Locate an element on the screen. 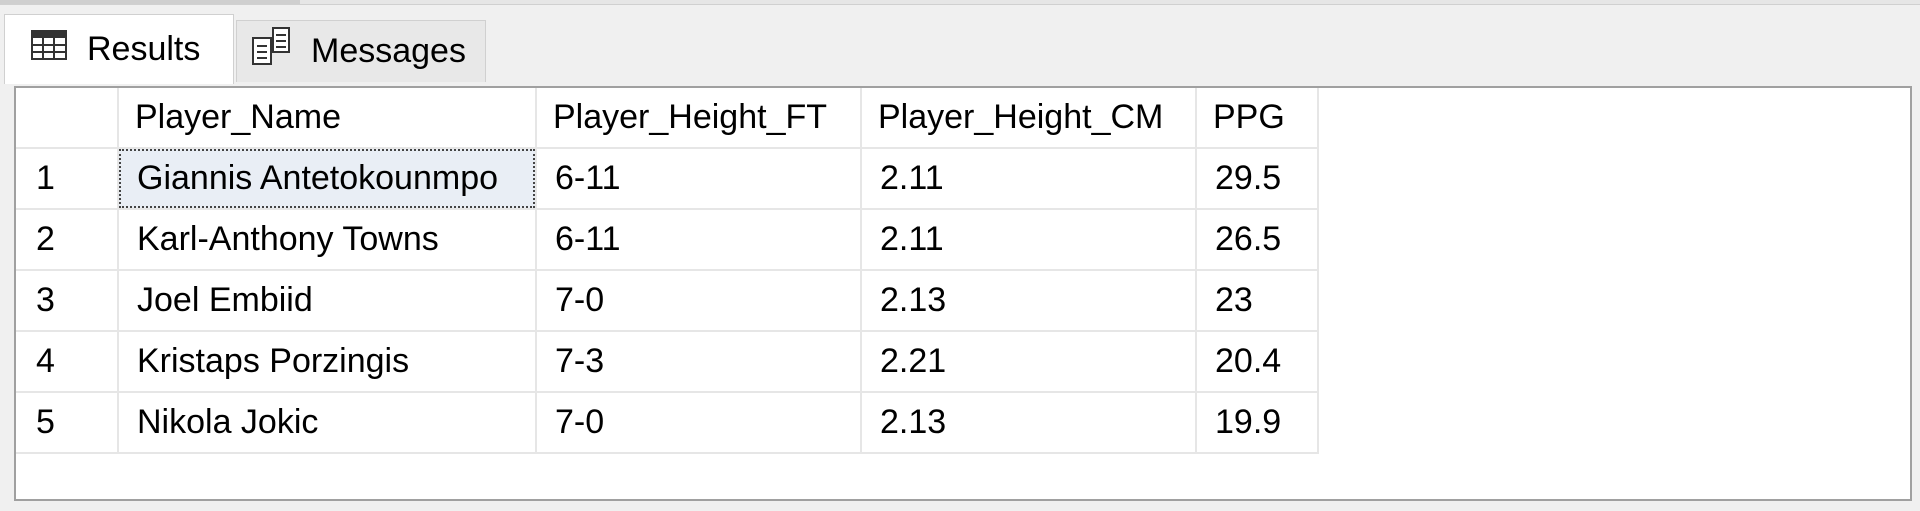 The width and height of the screenshot is (1920, 511). column-header-player-height-cm: Player_Height_CM is located at coordinates (1029, 118).